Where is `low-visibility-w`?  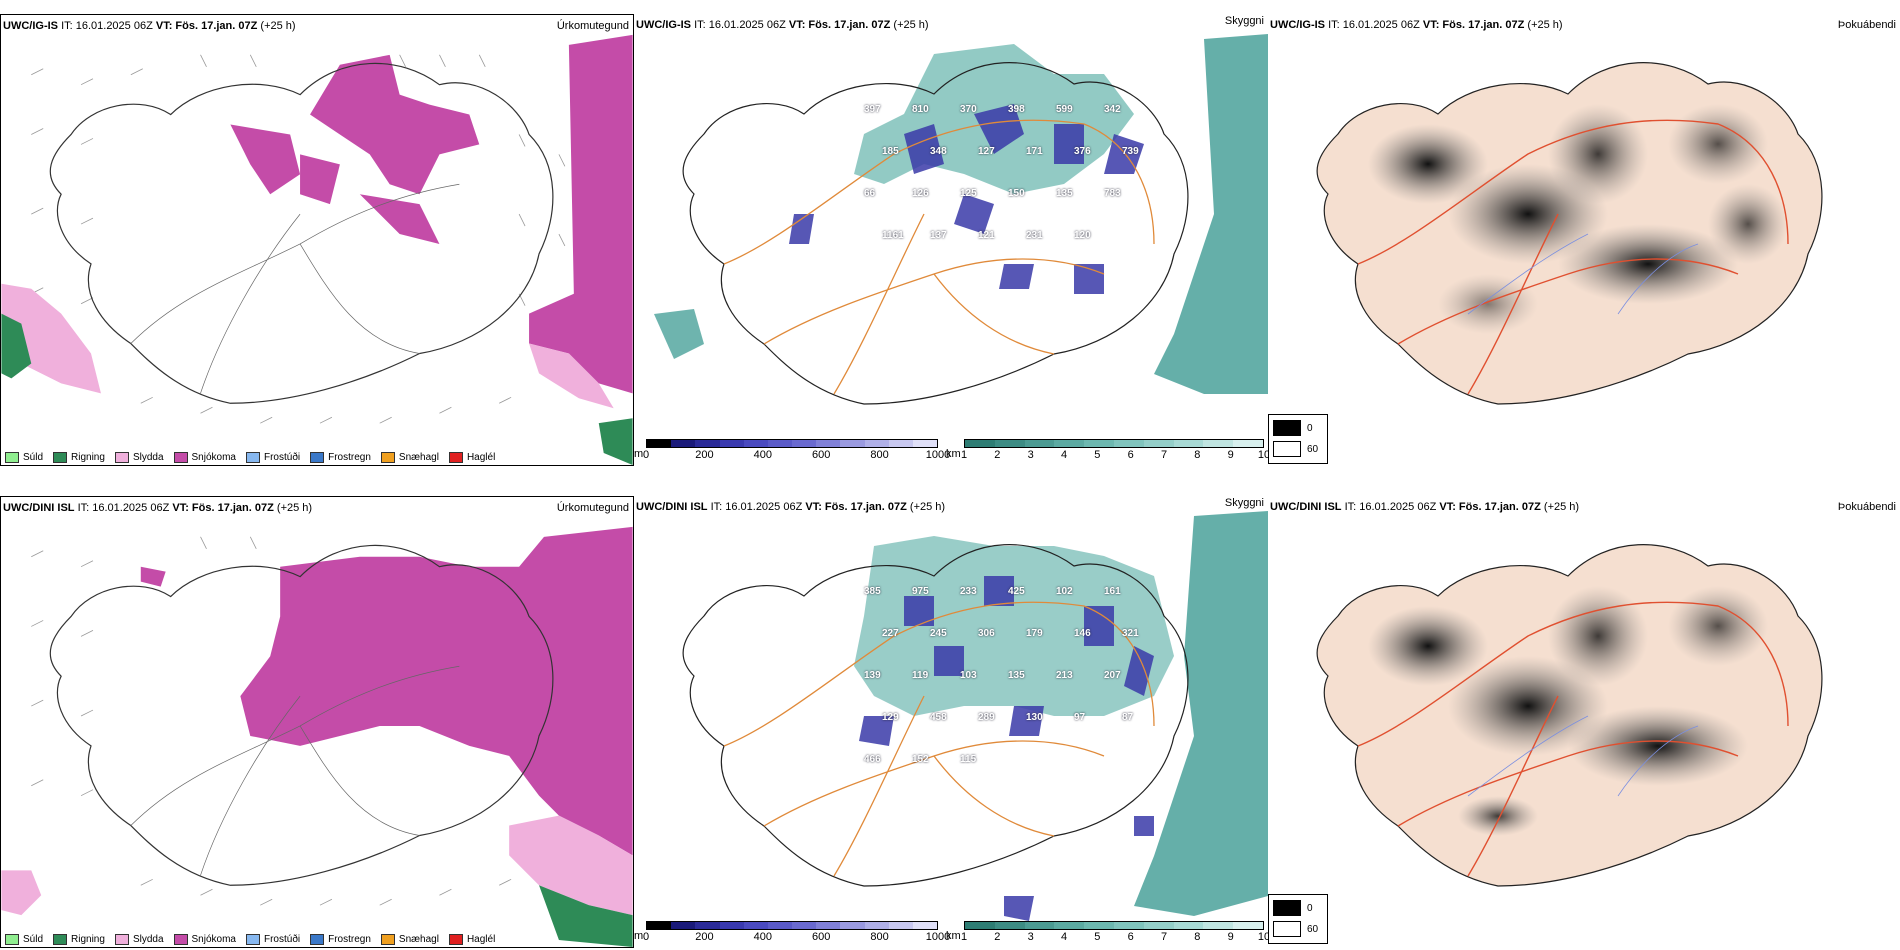
low-visibility-w is located at coordinates (679, 334).